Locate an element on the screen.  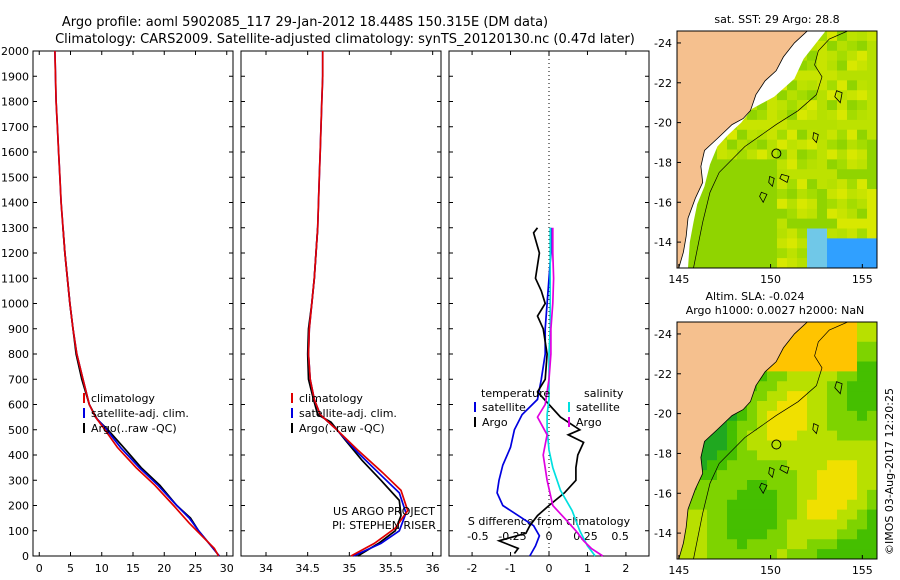
series-salinity-argo is located at coordinates (570, 392).